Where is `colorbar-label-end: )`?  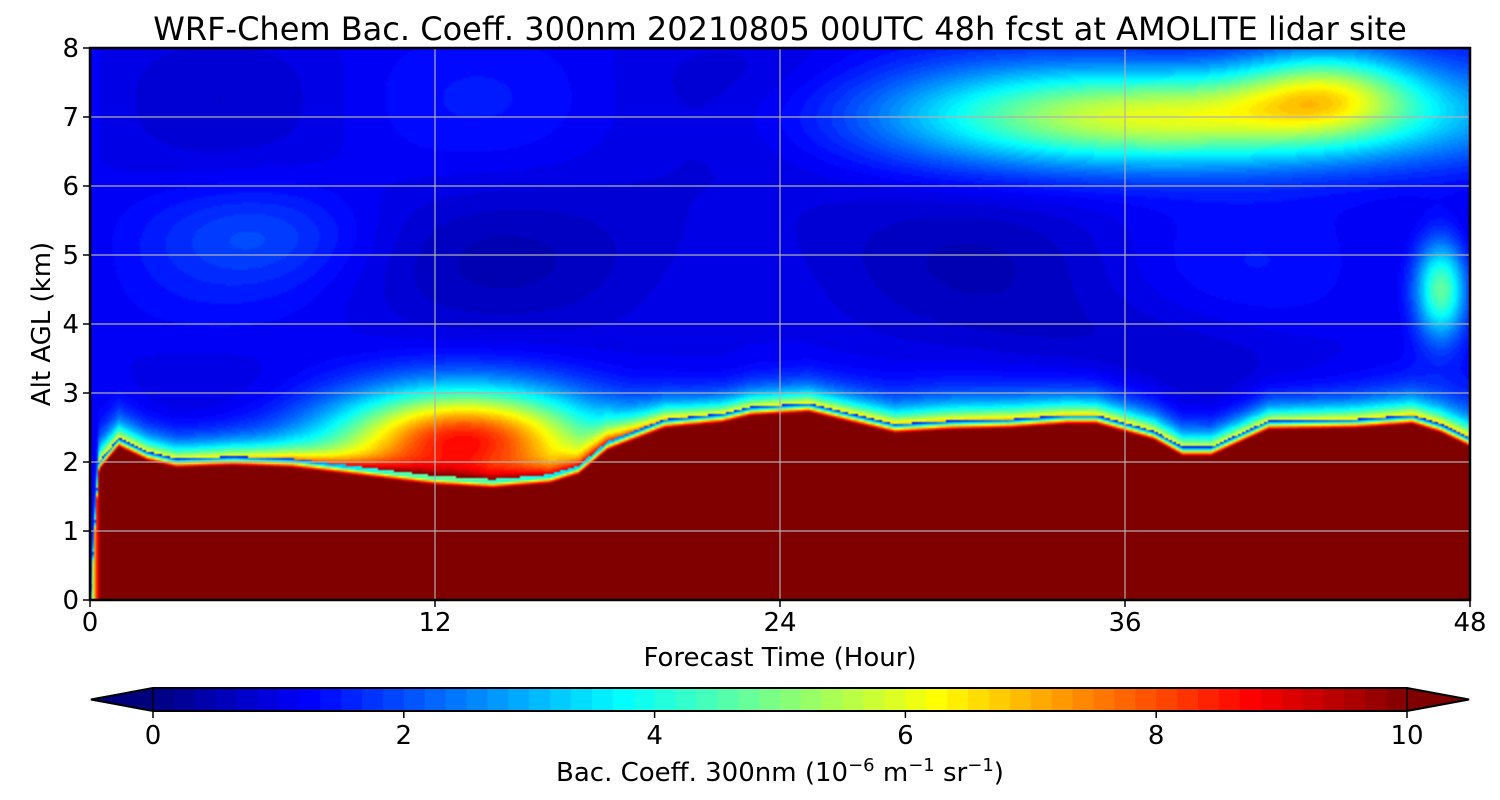
colorbar-label-end: ) is located at coordinates (999, 773).